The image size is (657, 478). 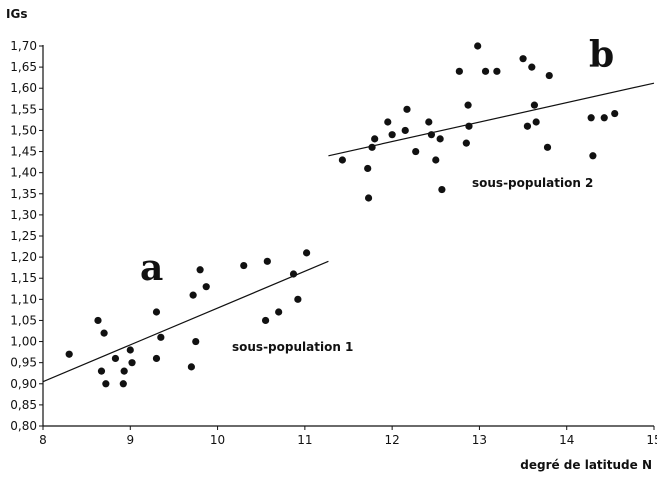 What do you see at coordinates (23, 257) in the screenshot?
I see `y-tick-label: 1,20` at bounding box center [23, 257].